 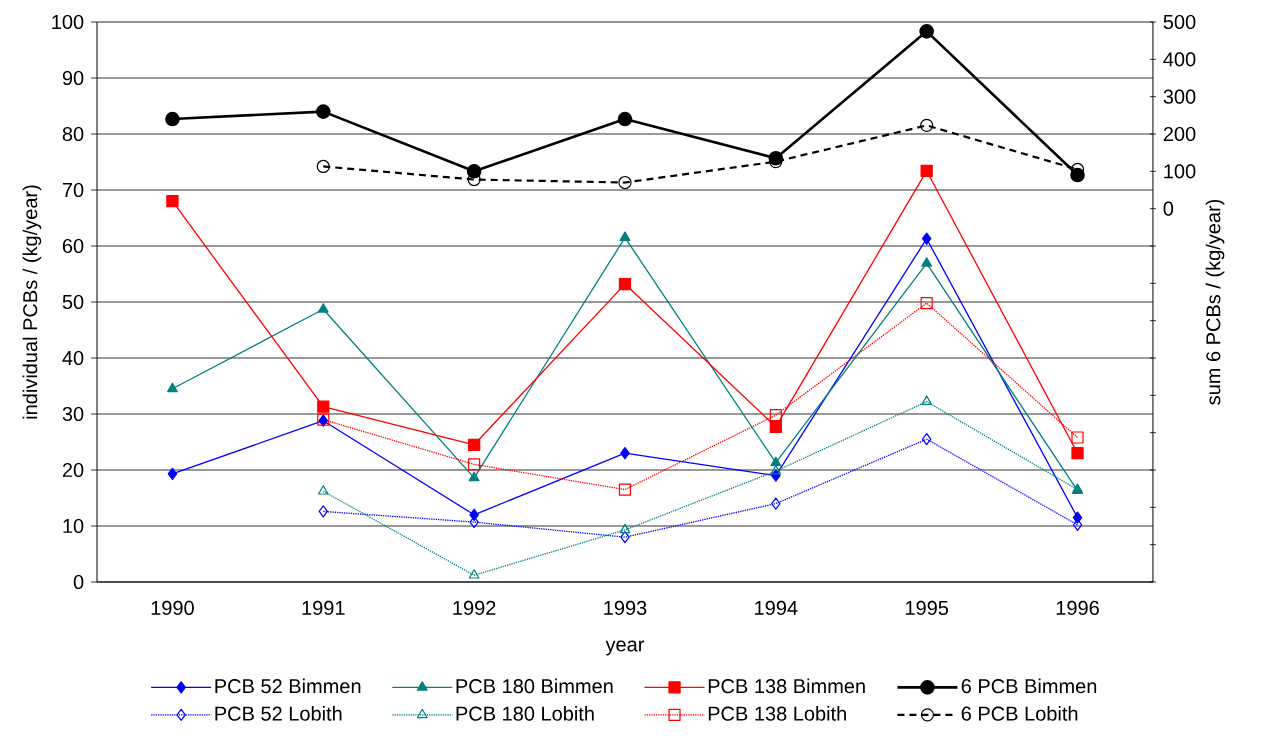 I want to click on y2-tick-label: 100, so click(x=1180, y=171).